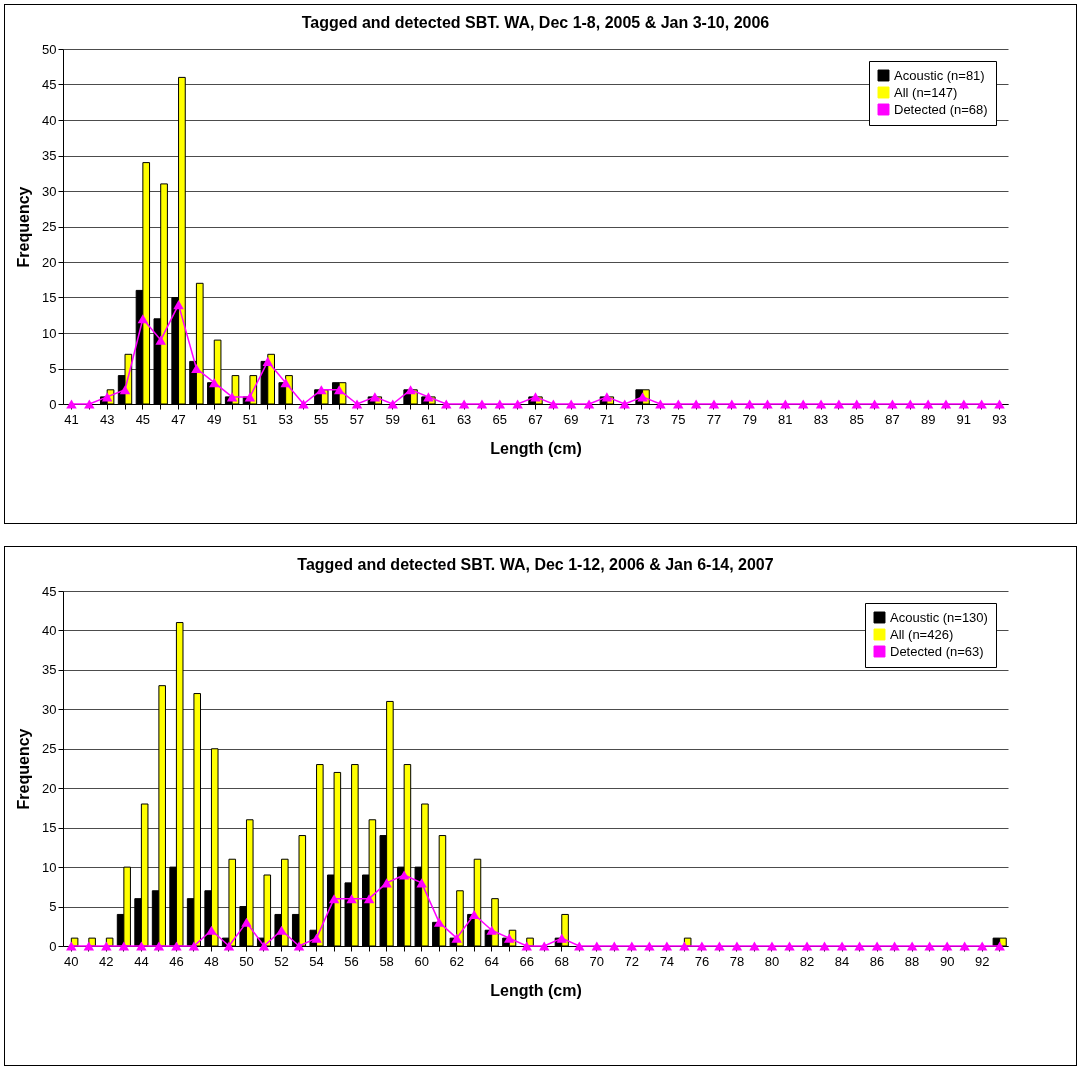 This screenshot has height=1081, width=1083. What do you see at coordinates (821, 419) in the screenshot?
I see `x-tick-label: 83` at bounding box center [821, 419].